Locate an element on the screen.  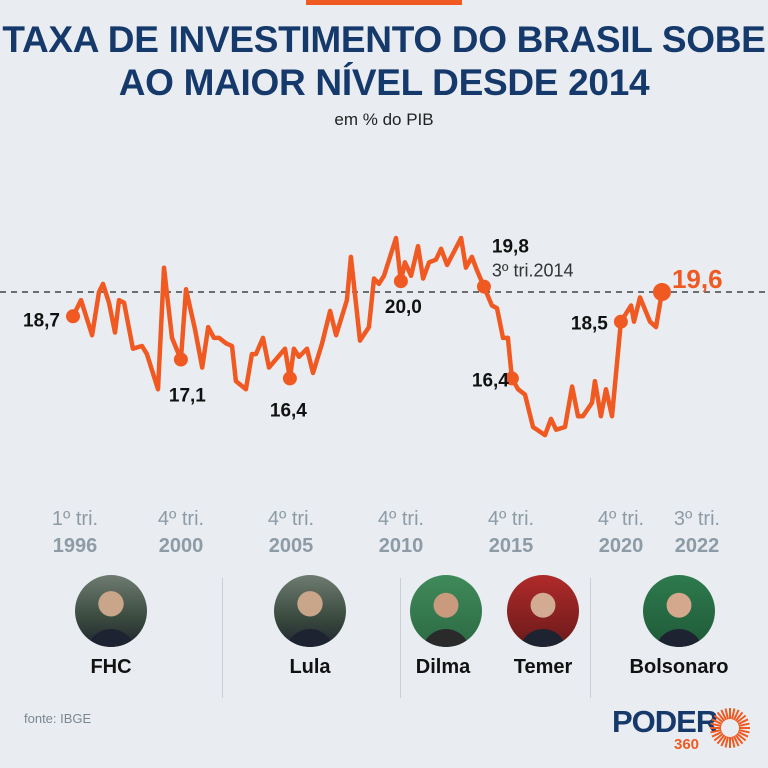
poder360-logo: PODER 360 is located at coordinates (679, 727).